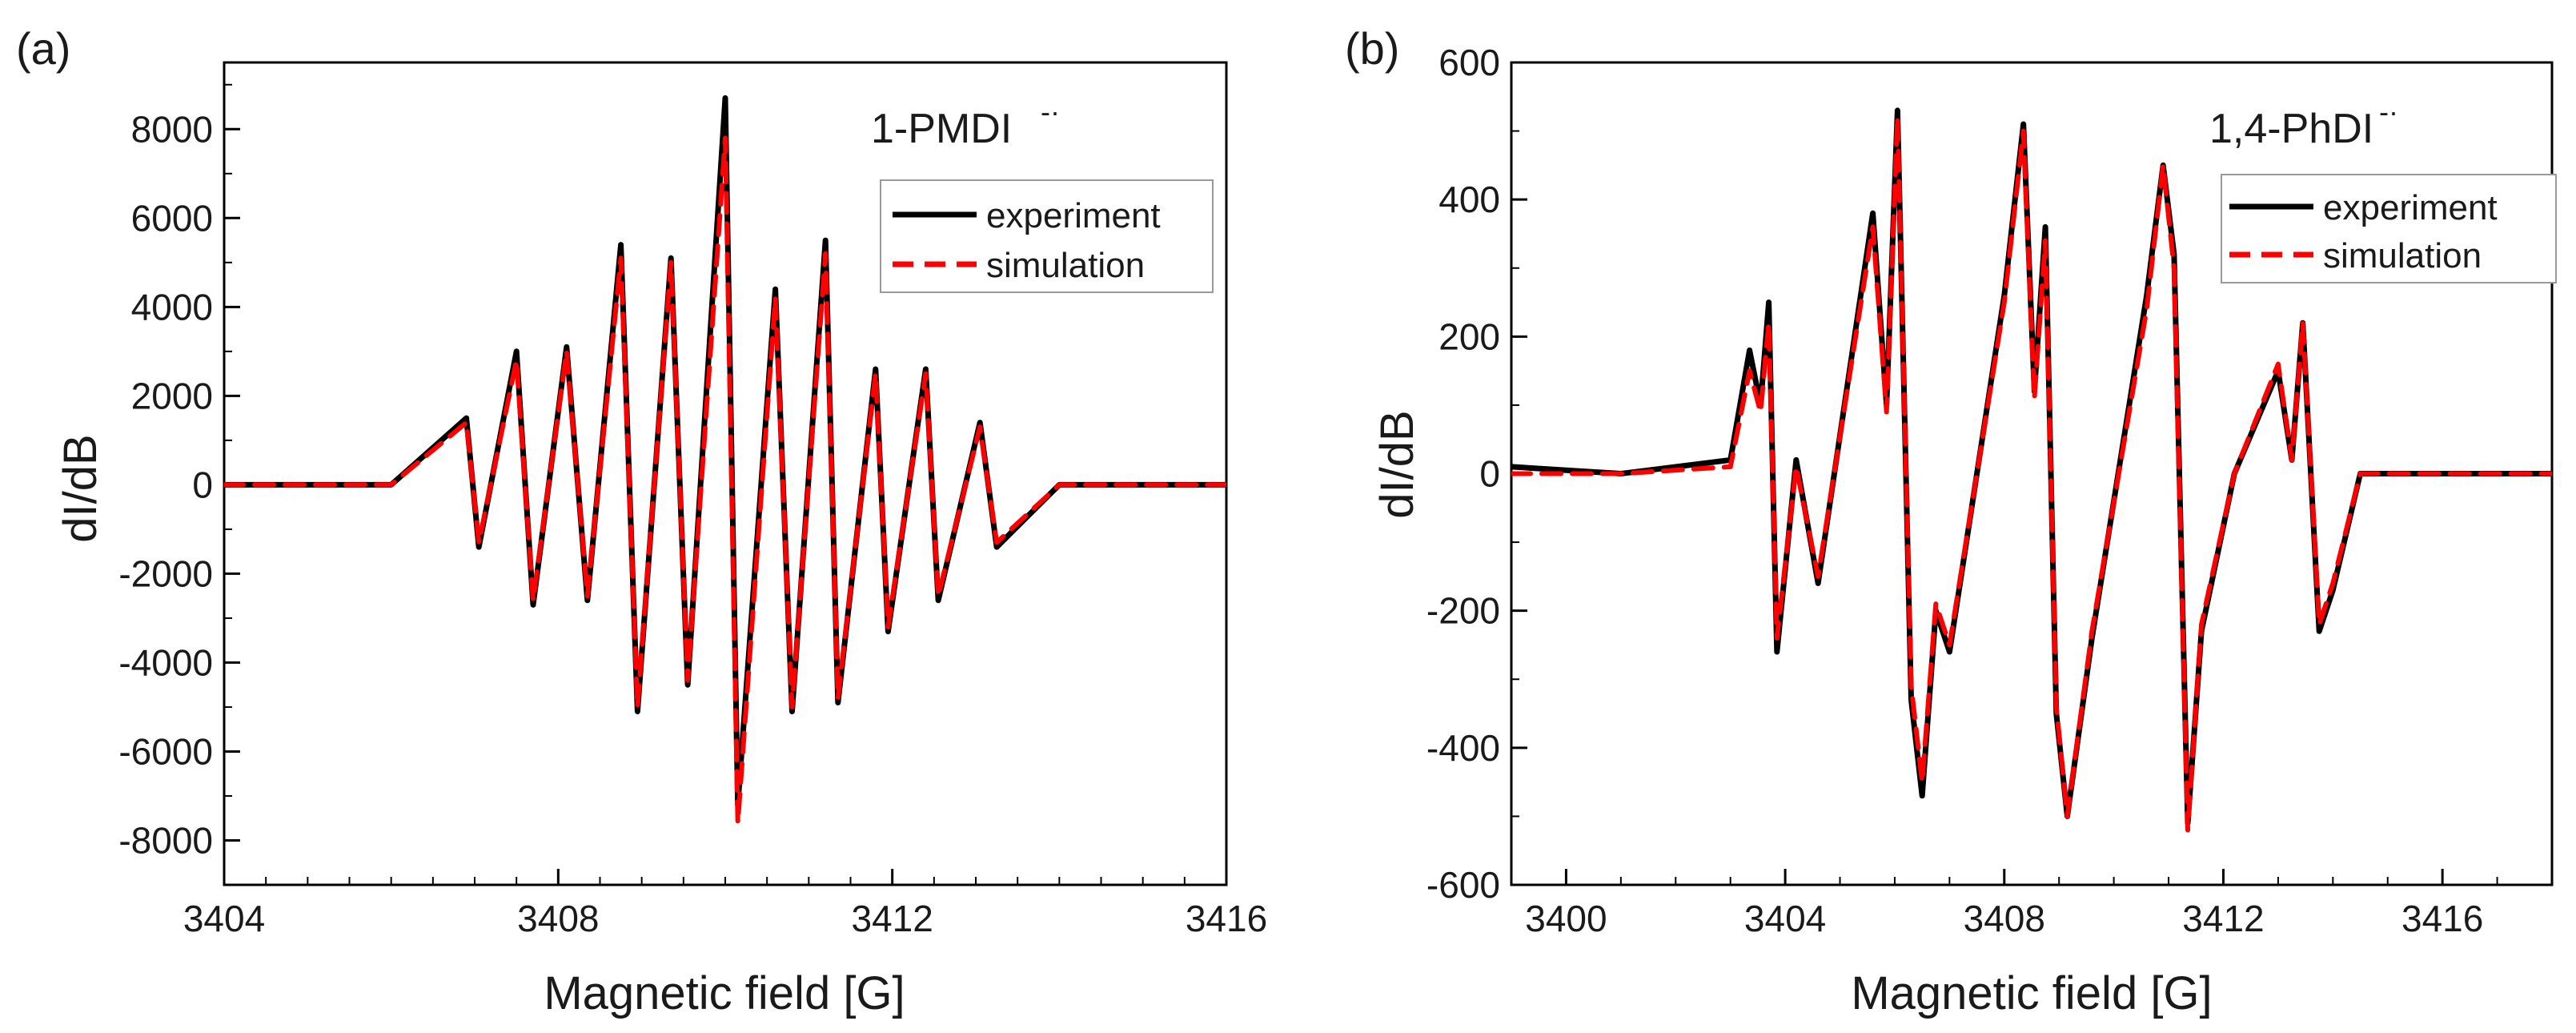 The height and width of the screenshot is (1033, 2576). What do you see at coordinates (172, 396) in the screenshot?
I see `panel-a-y-tick-label: 2000` at bounding box center [172, 396].